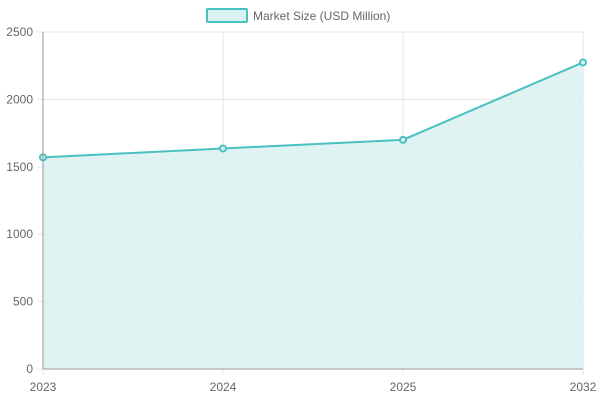 This screenshot has width=600, height=400. Describe the element at coordinates (583, 387) in the screenshot. I see `x-tick-label: 2032` at that location.